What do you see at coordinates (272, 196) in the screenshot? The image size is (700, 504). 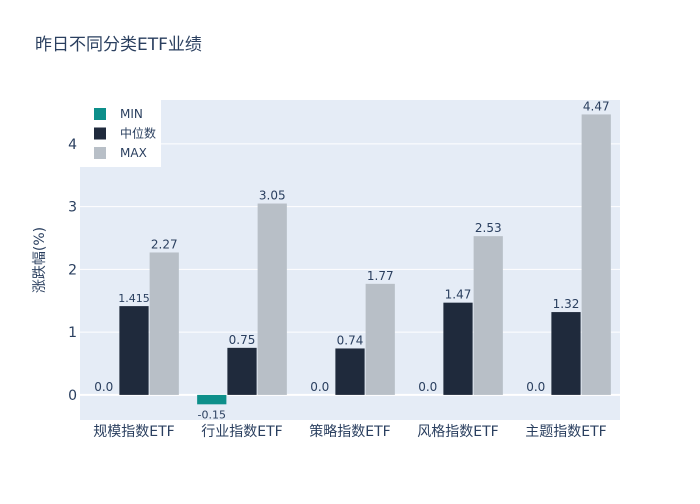 I see `data-label: 3.05` at bounding box center [272, 196].